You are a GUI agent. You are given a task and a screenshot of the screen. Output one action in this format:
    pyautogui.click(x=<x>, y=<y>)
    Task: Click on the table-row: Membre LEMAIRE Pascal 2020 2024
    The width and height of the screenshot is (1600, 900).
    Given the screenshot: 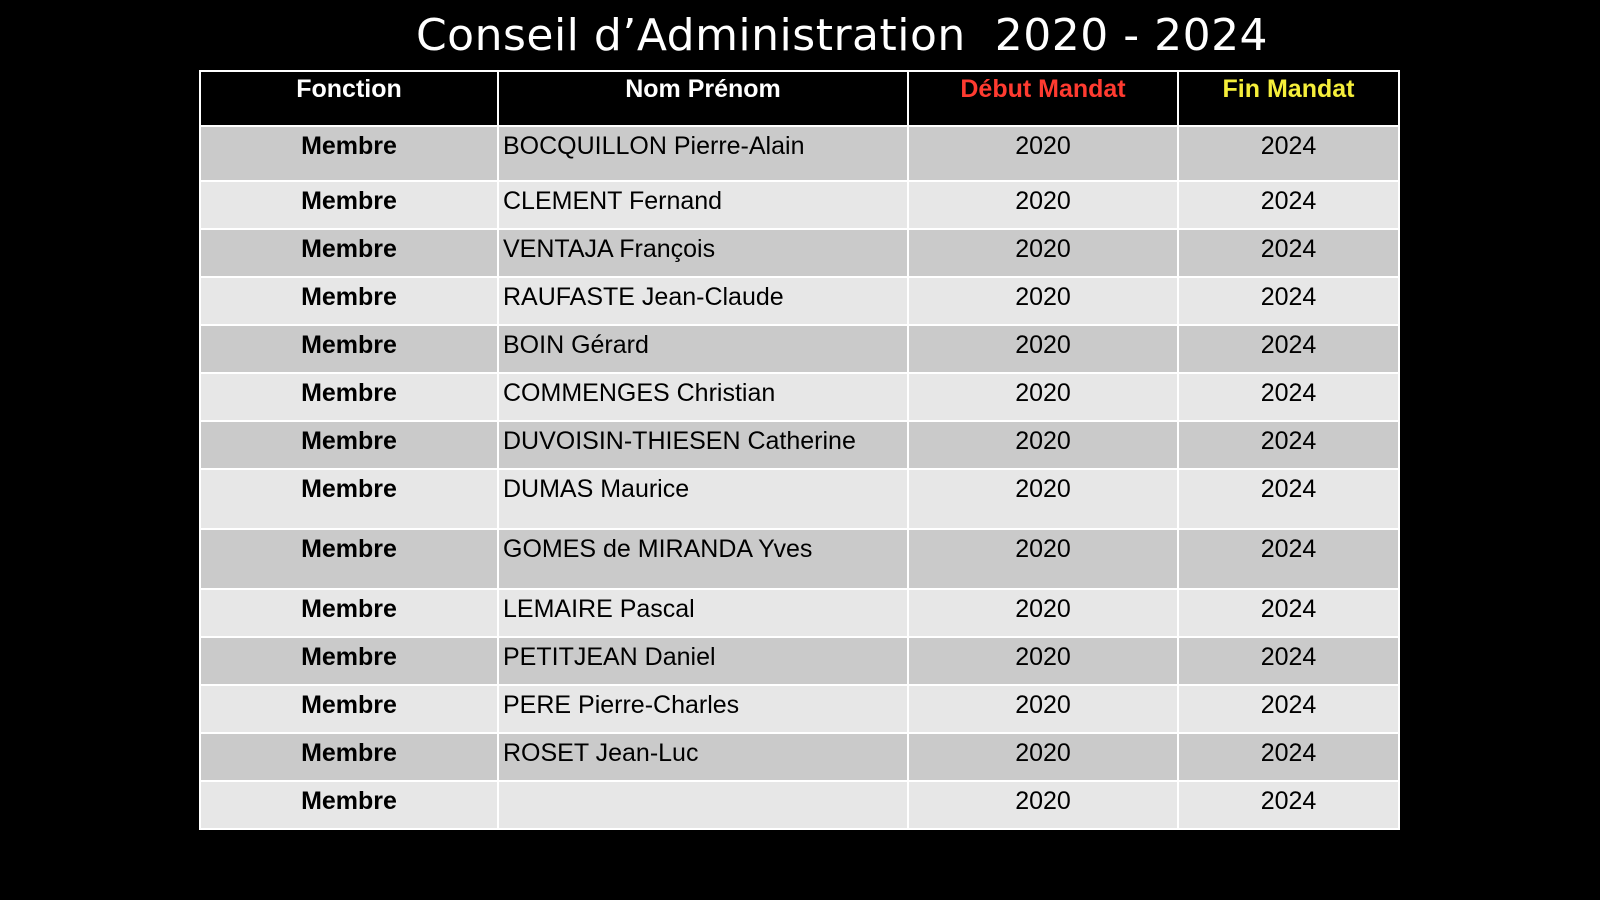 What is the action you would take?
    pyautogui.click(x=799, y=613)
    